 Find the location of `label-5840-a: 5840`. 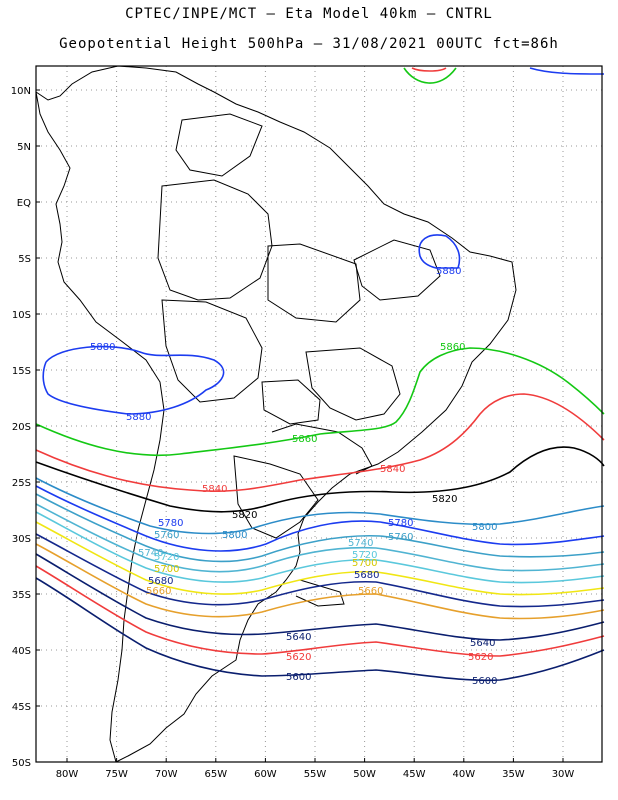

label-5840-a: 5840 is located at coordinates (392, 469).